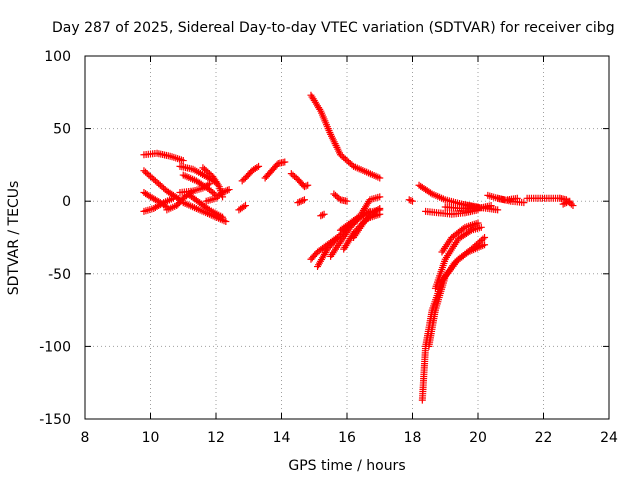 The image size is (640, 480). I want to click on y-tick-label: -50, so click(59, 275).